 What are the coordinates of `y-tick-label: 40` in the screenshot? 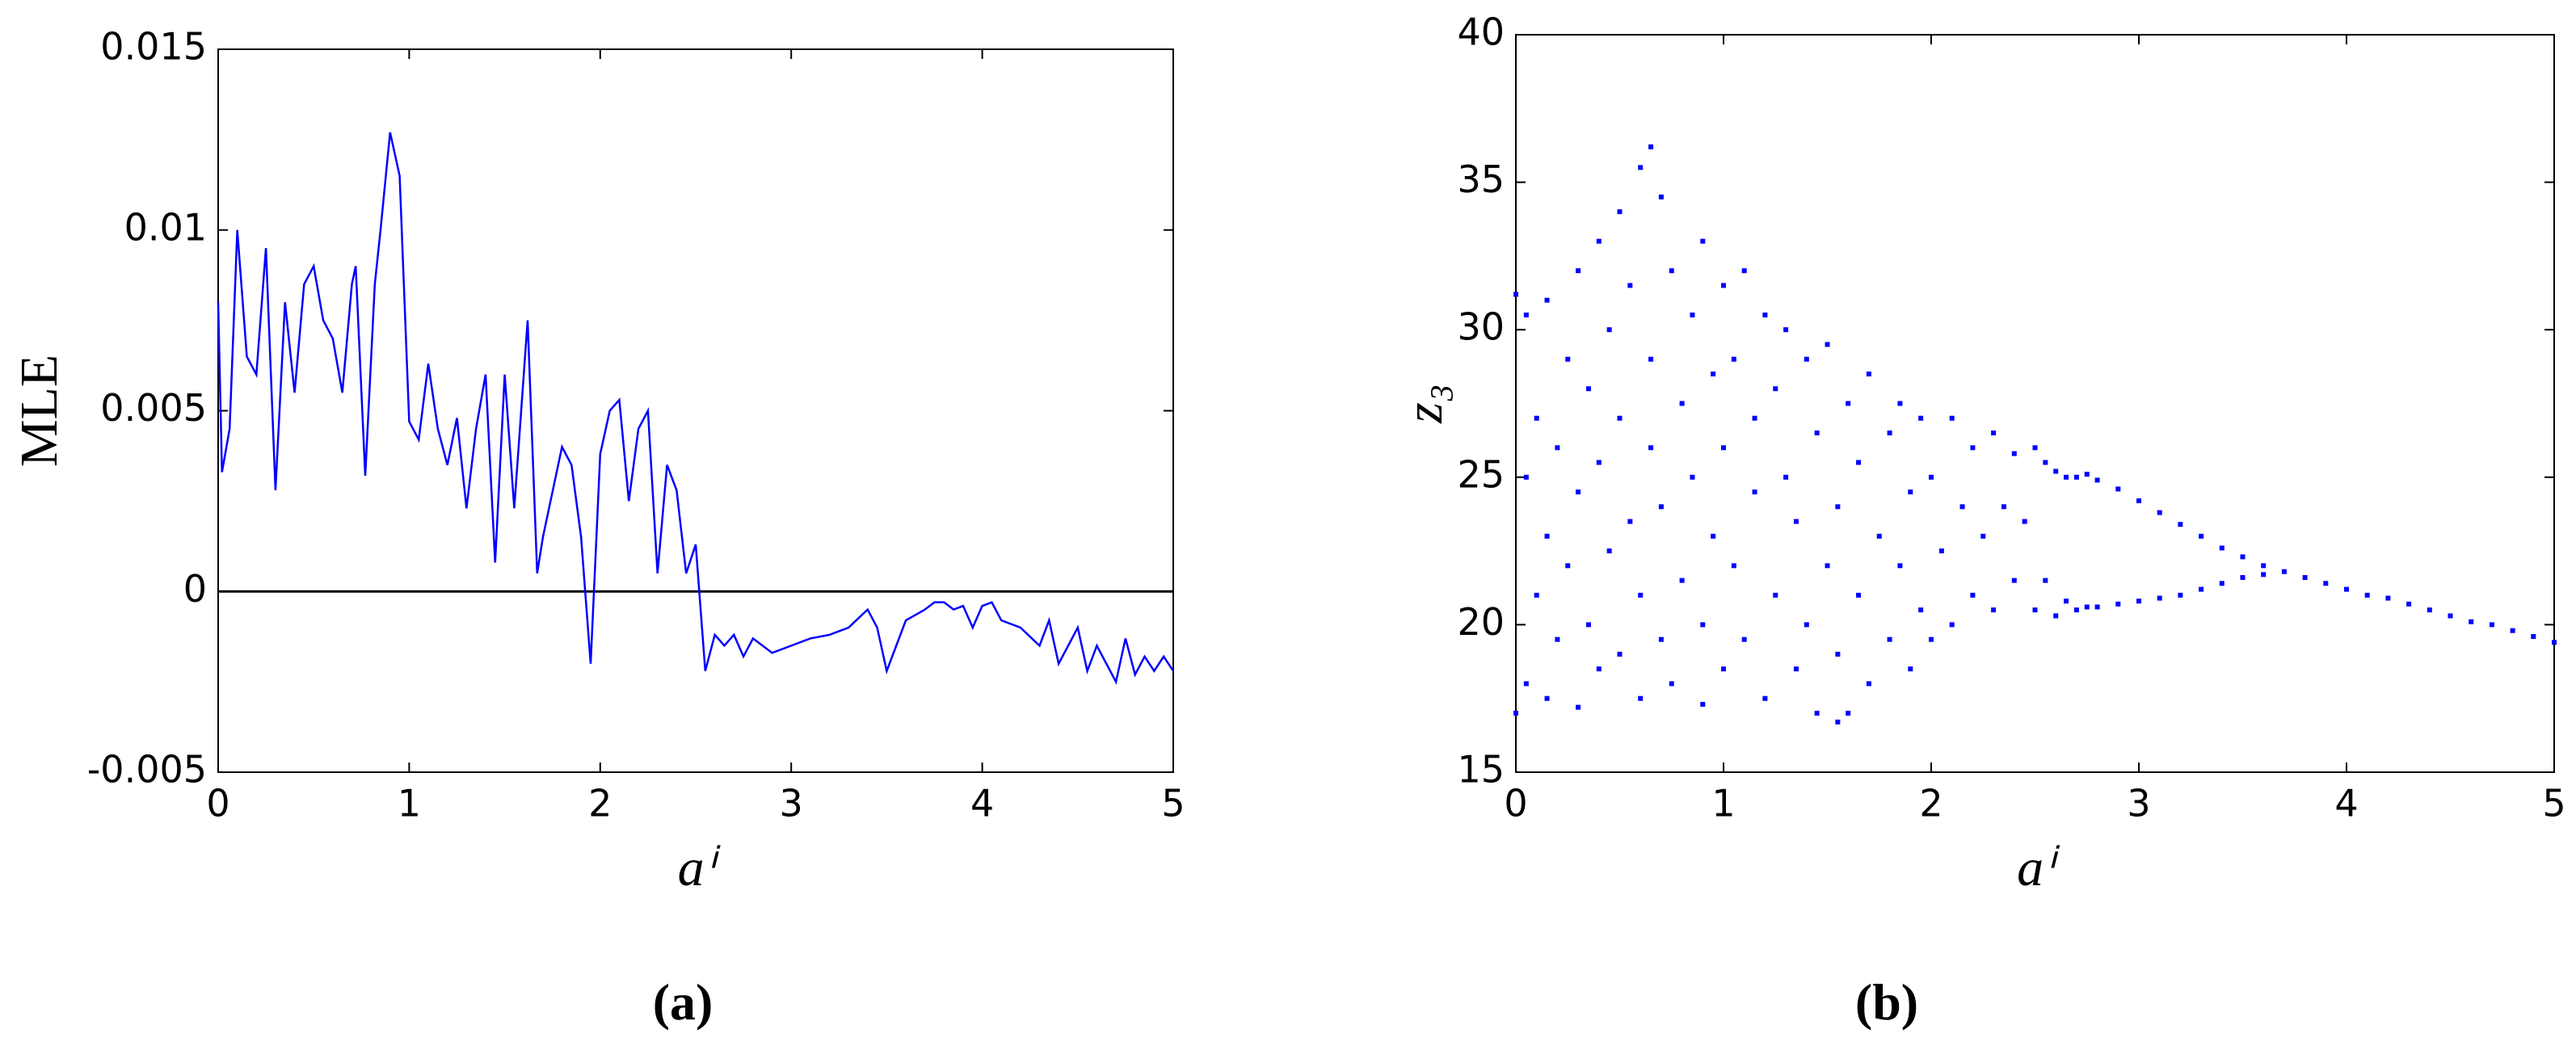 It's located at (1481, 33).